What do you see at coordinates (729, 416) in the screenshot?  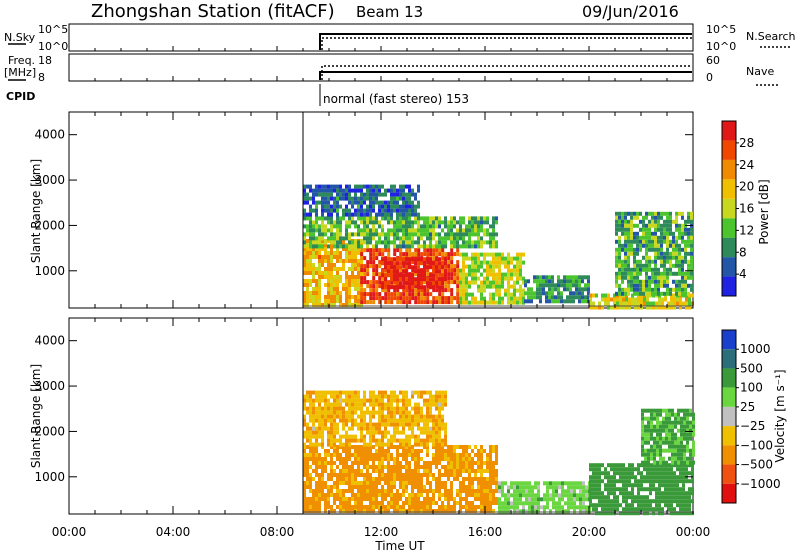 I see `velocity-colorbar-swatch` at bounding box center [729, 416].